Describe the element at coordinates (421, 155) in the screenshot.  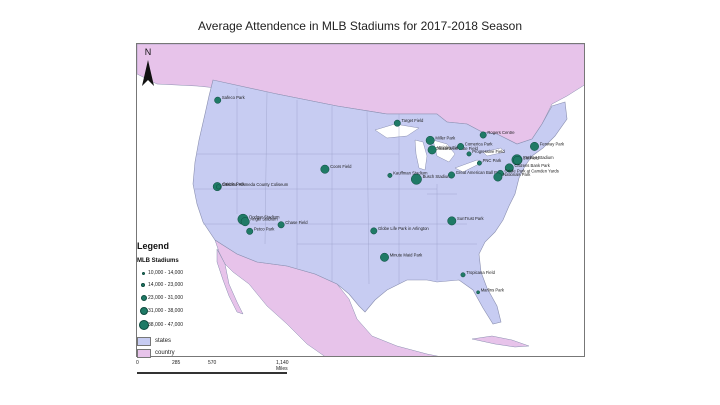
I see `lake-michigan` at that location.